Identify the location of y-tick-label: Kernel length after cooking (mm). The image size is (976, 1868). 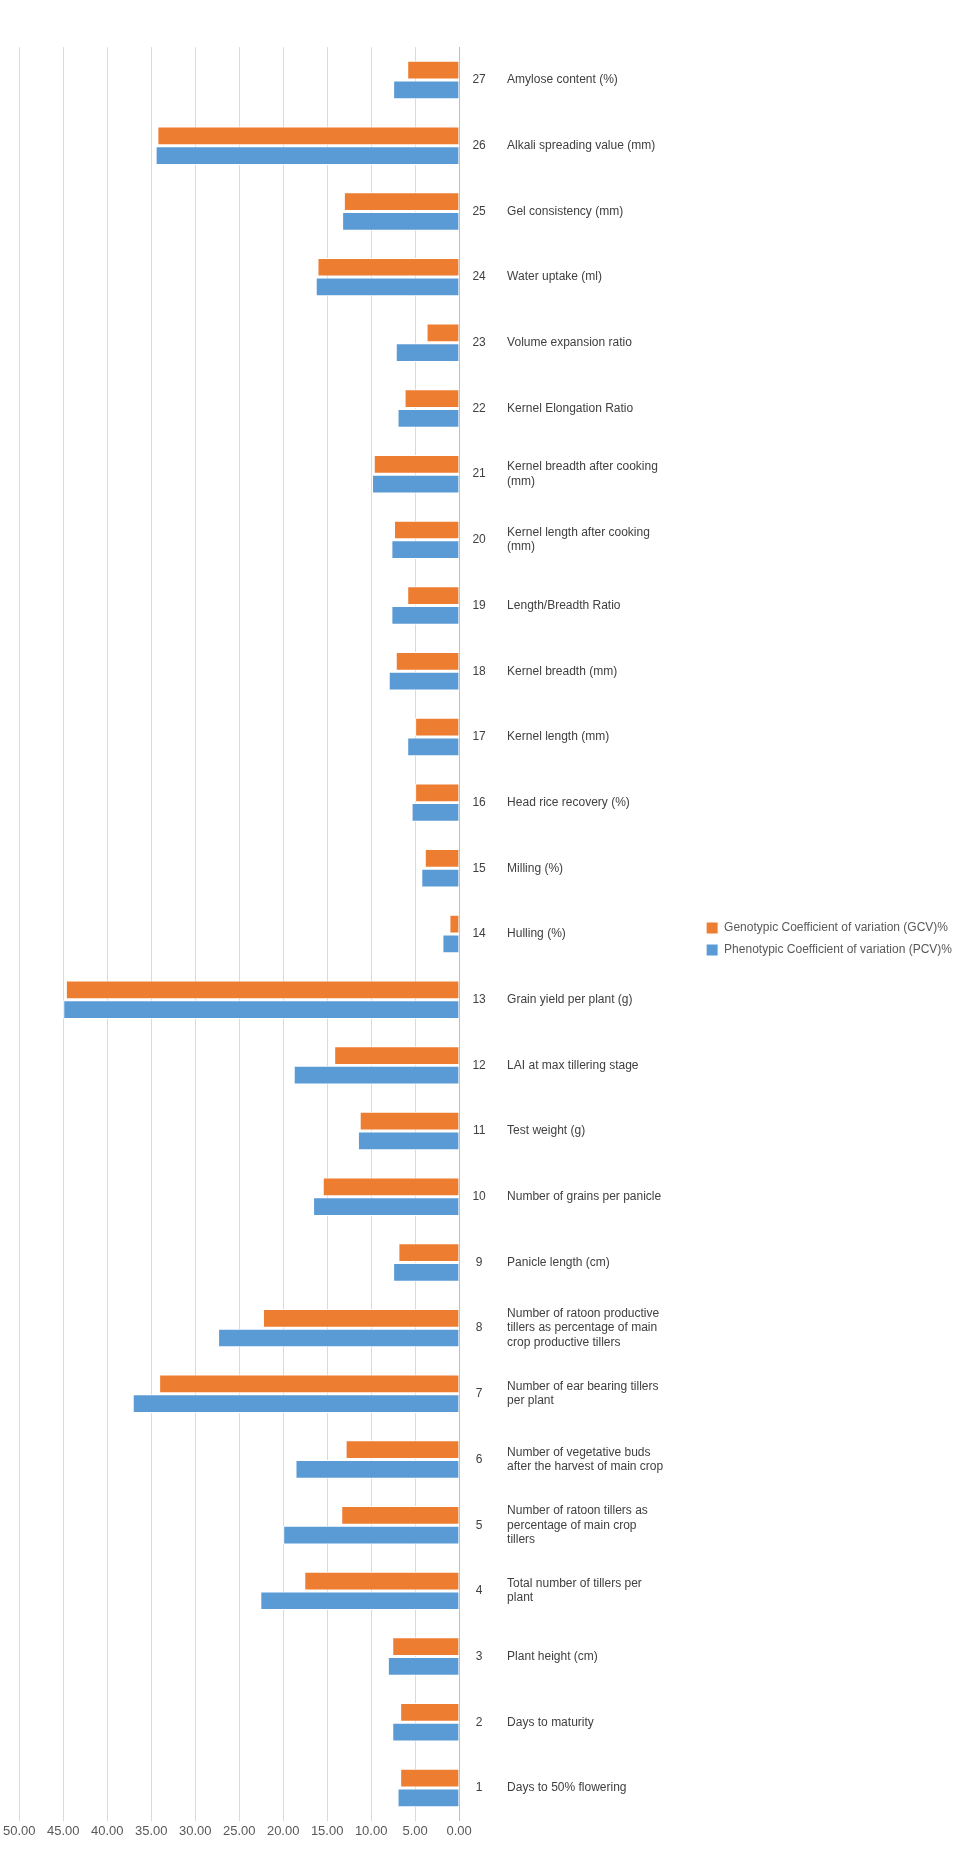
(578, 539).